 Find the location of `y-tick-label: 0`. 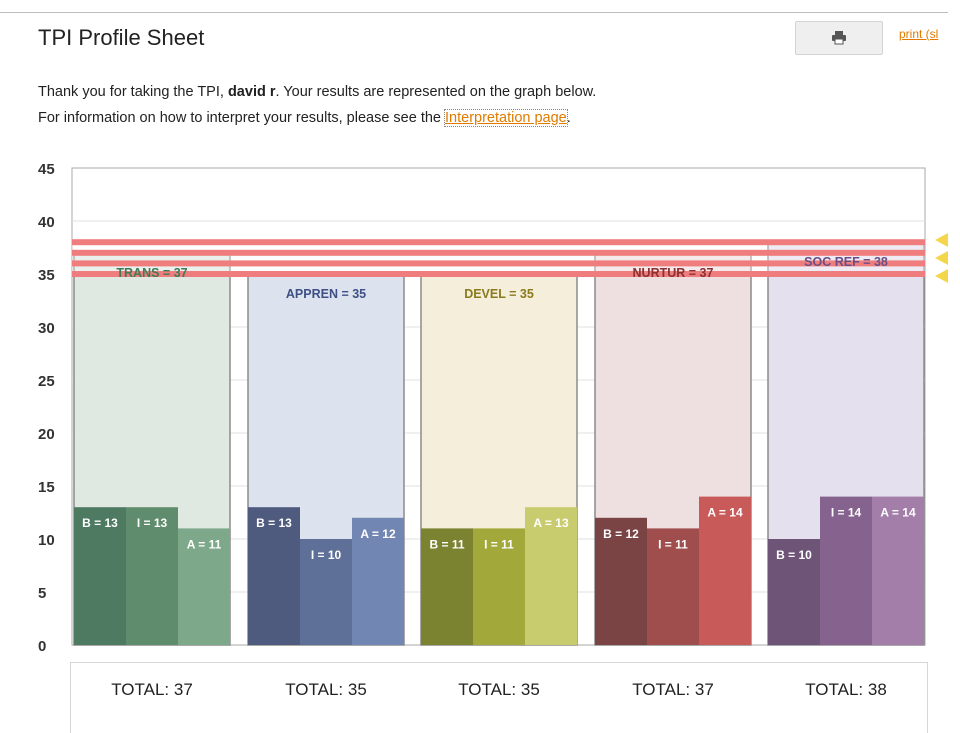

y-tick-label: 0 is located at coordinates (42, 646).